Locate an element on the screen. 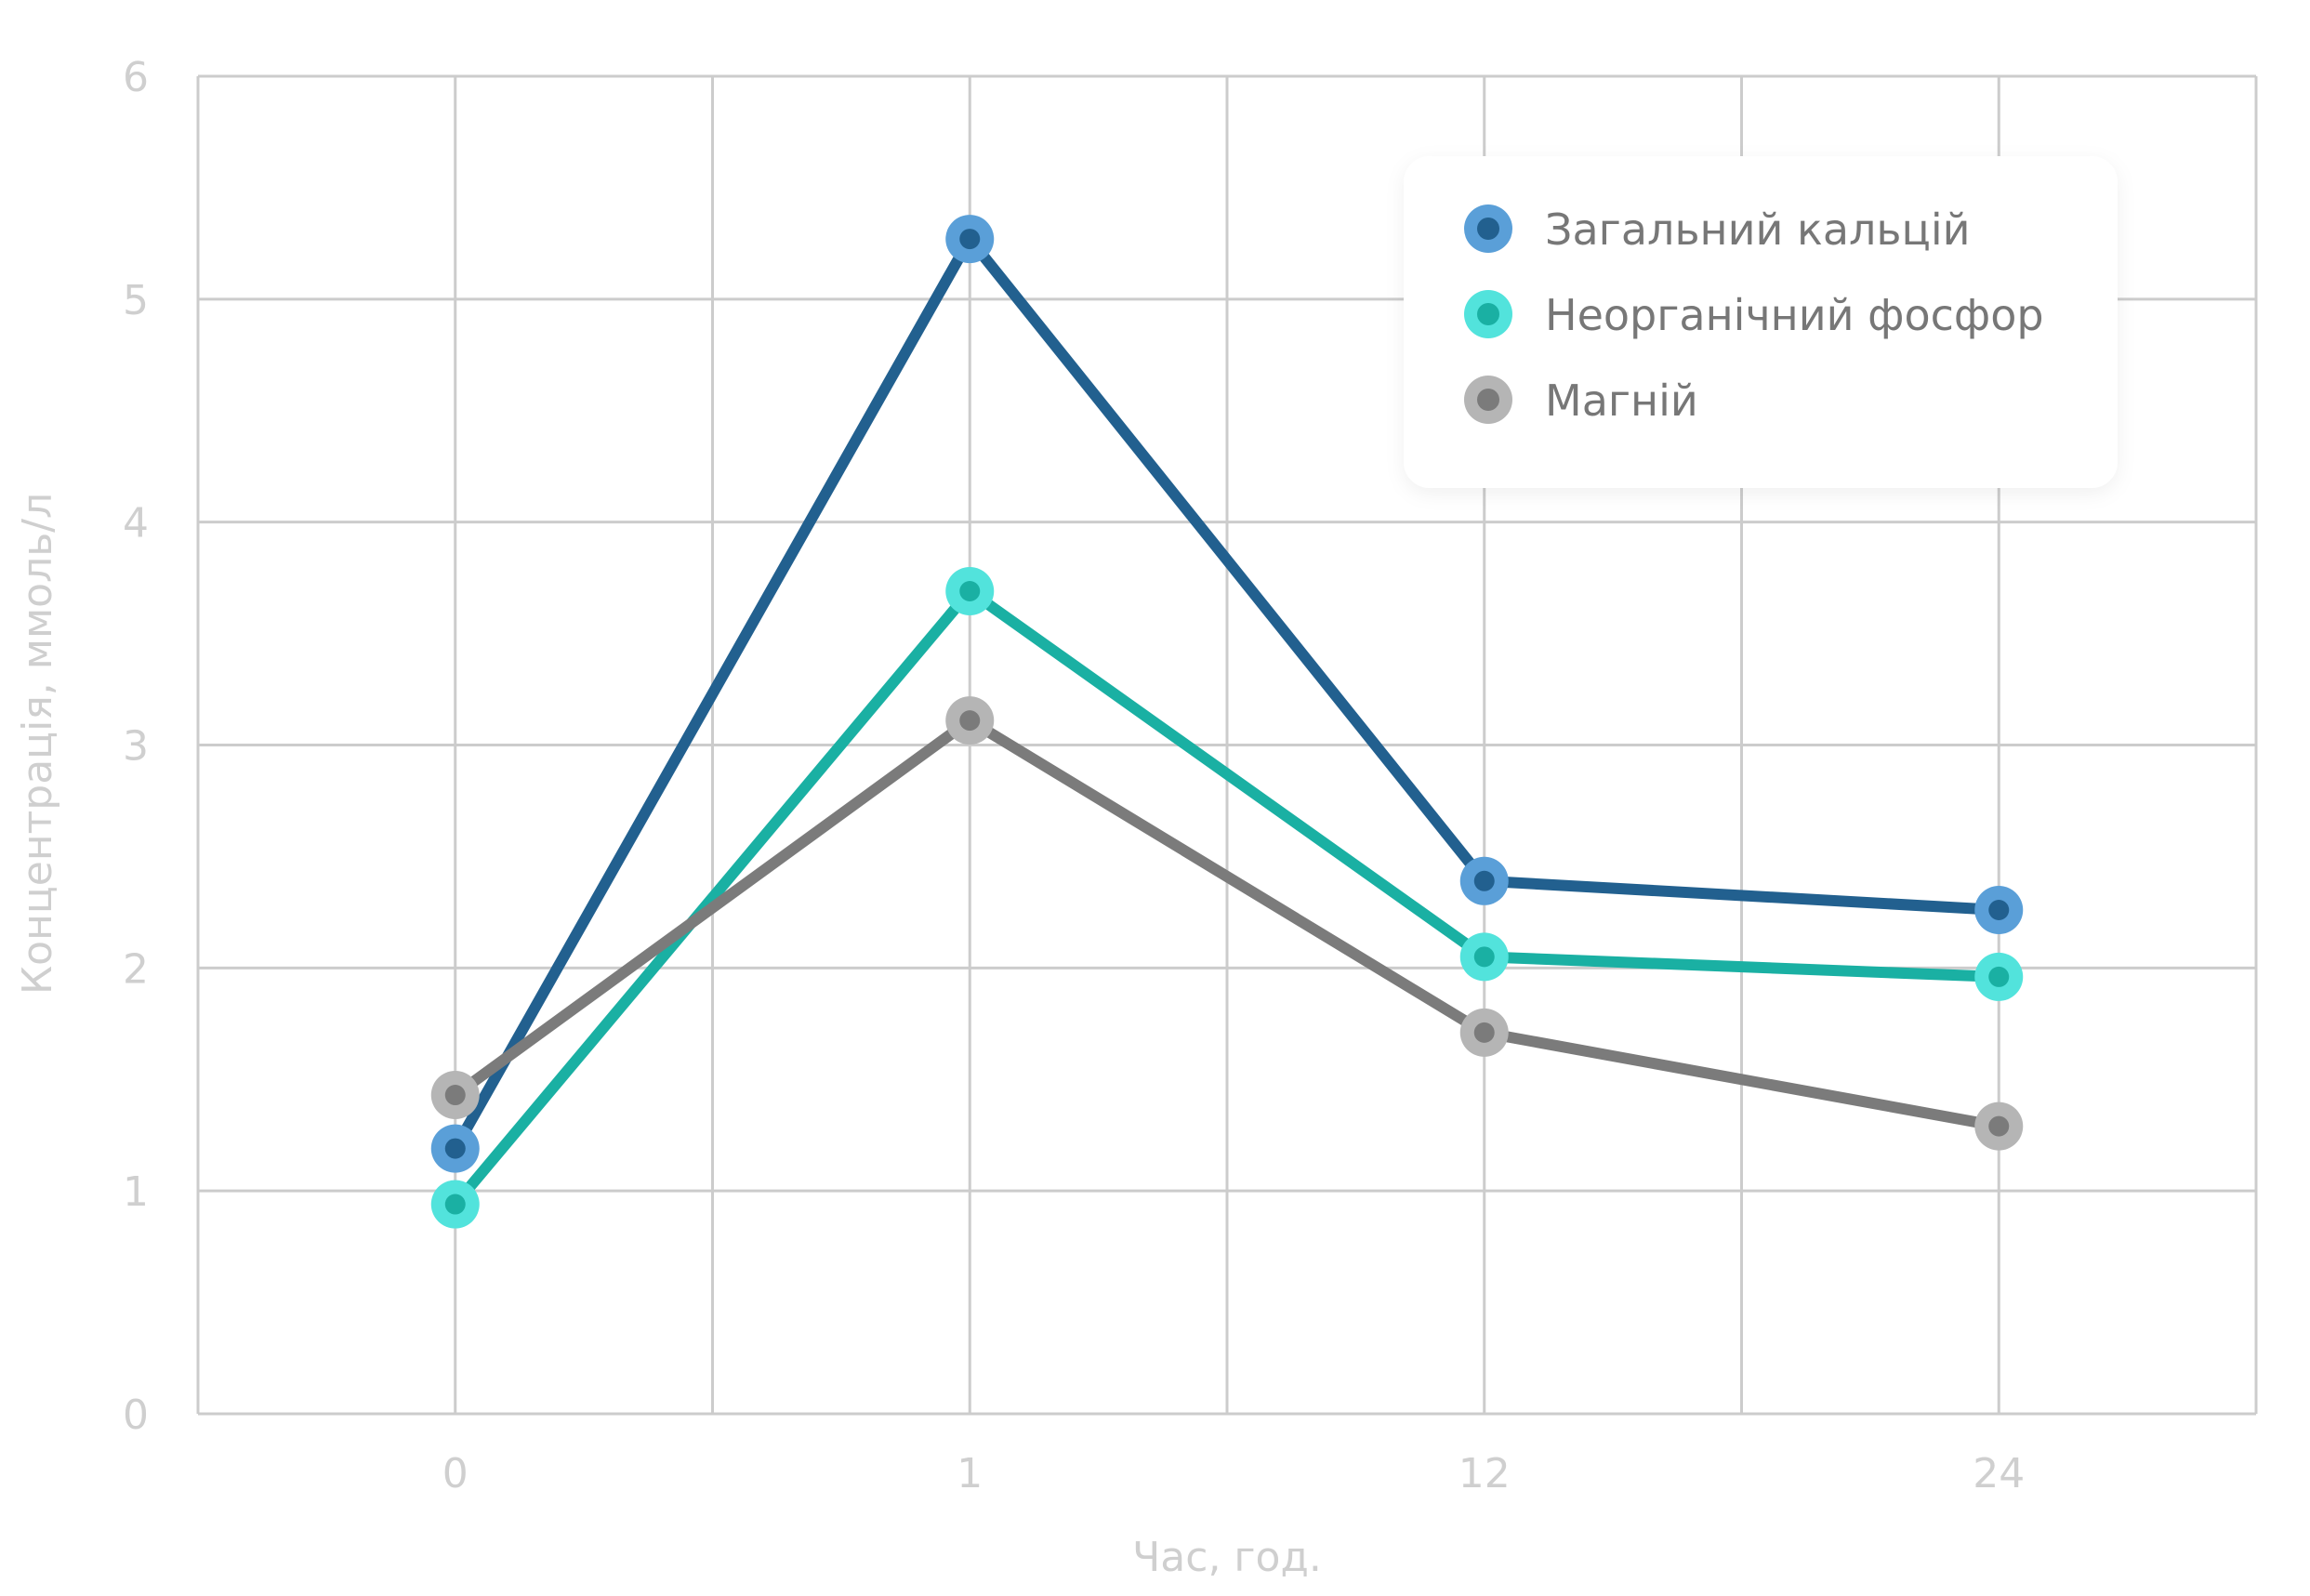  y-tick-label: 1 is located at coordinates (136, 1192).